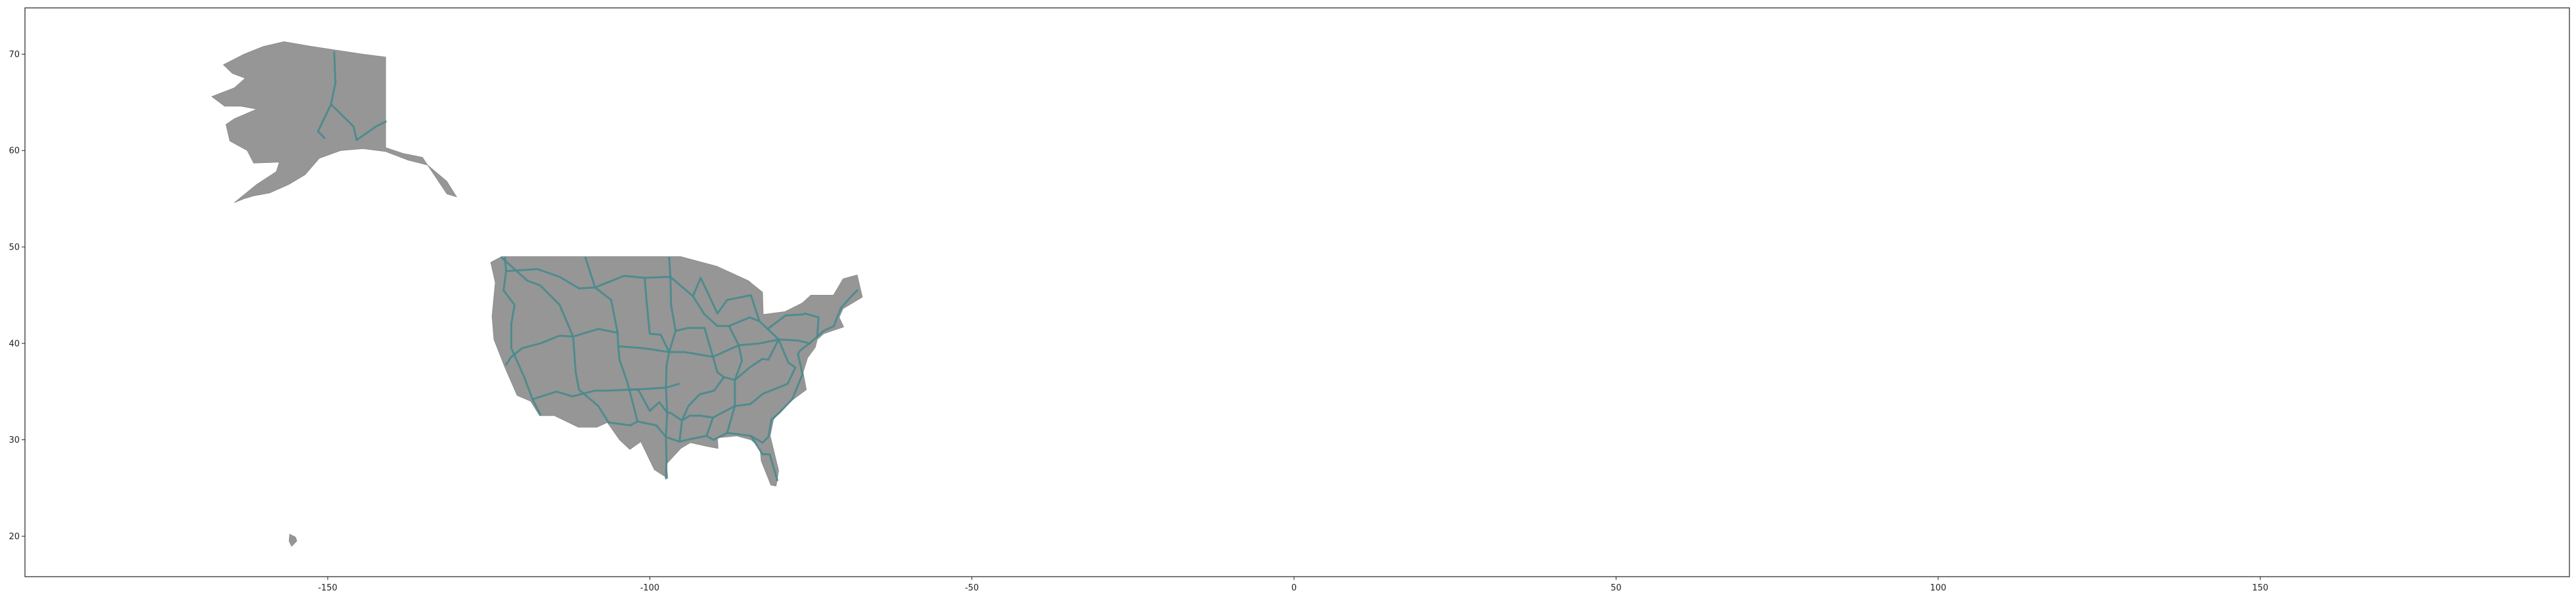 The image size is (2576, 599). What do you see at coordinates (1616, 588) in the screenshot?
I see `x-tick-label: 50` at bounding box center [1616, 588].